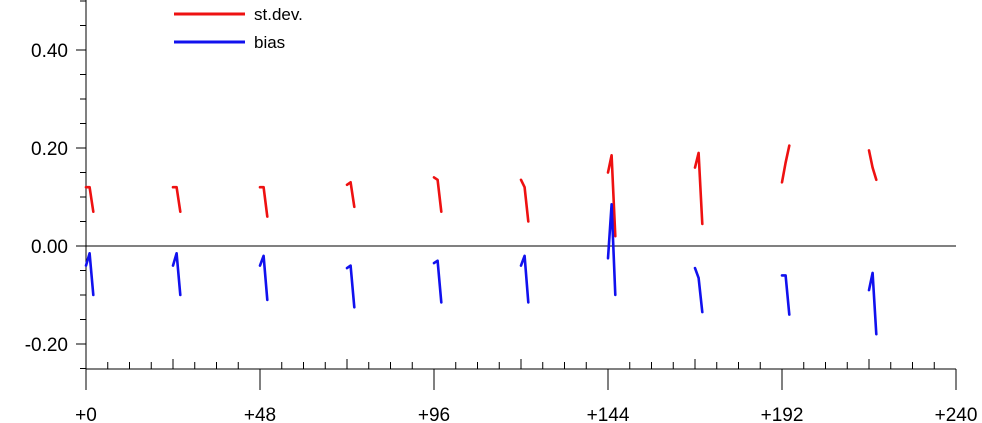 Image resolution: width=982 pixels, height=423 pixels. I want to click on x-tick-label: +240, so click(956, 414).